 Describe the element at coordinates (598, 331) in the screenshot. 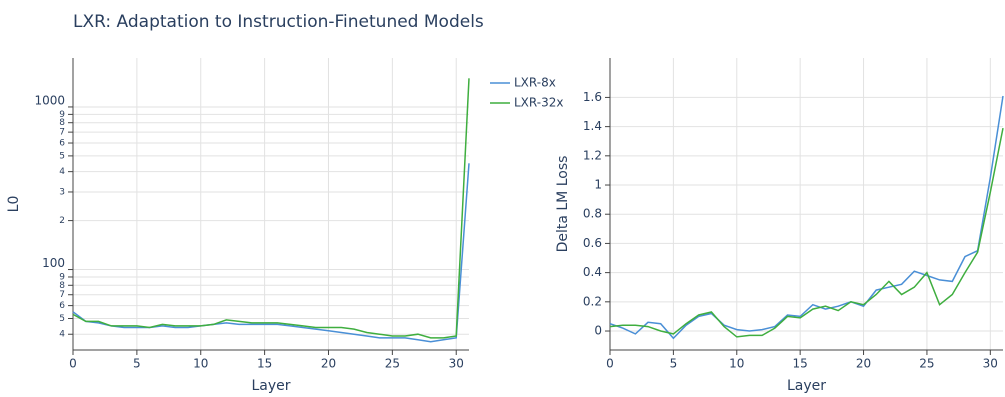

I see `y-tick-label: 0` at that location.